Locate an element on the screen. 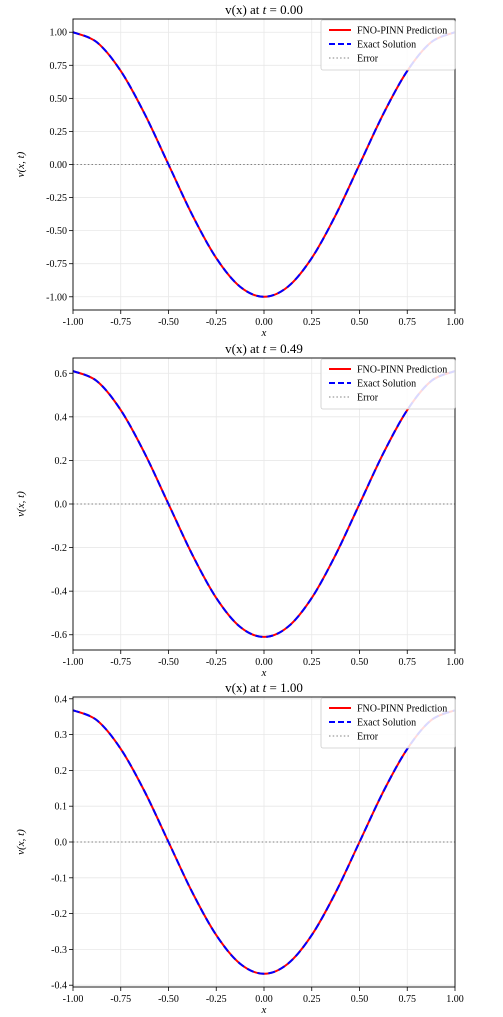 Image resolution: width=503 pixels, height=1017 pixels. y-tick-label: 0.6 is located at coordinates (61, 374).